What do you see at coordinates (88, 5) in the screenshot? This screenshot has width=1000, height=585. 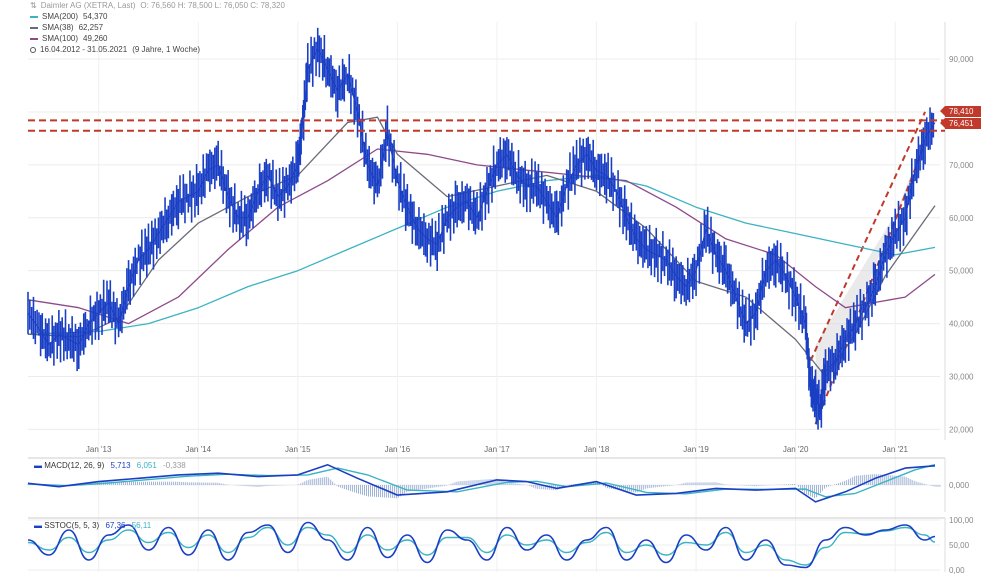 I see `instrument-name: Daimler AG (XETRA, Last)` at bounding box center [88, 5].